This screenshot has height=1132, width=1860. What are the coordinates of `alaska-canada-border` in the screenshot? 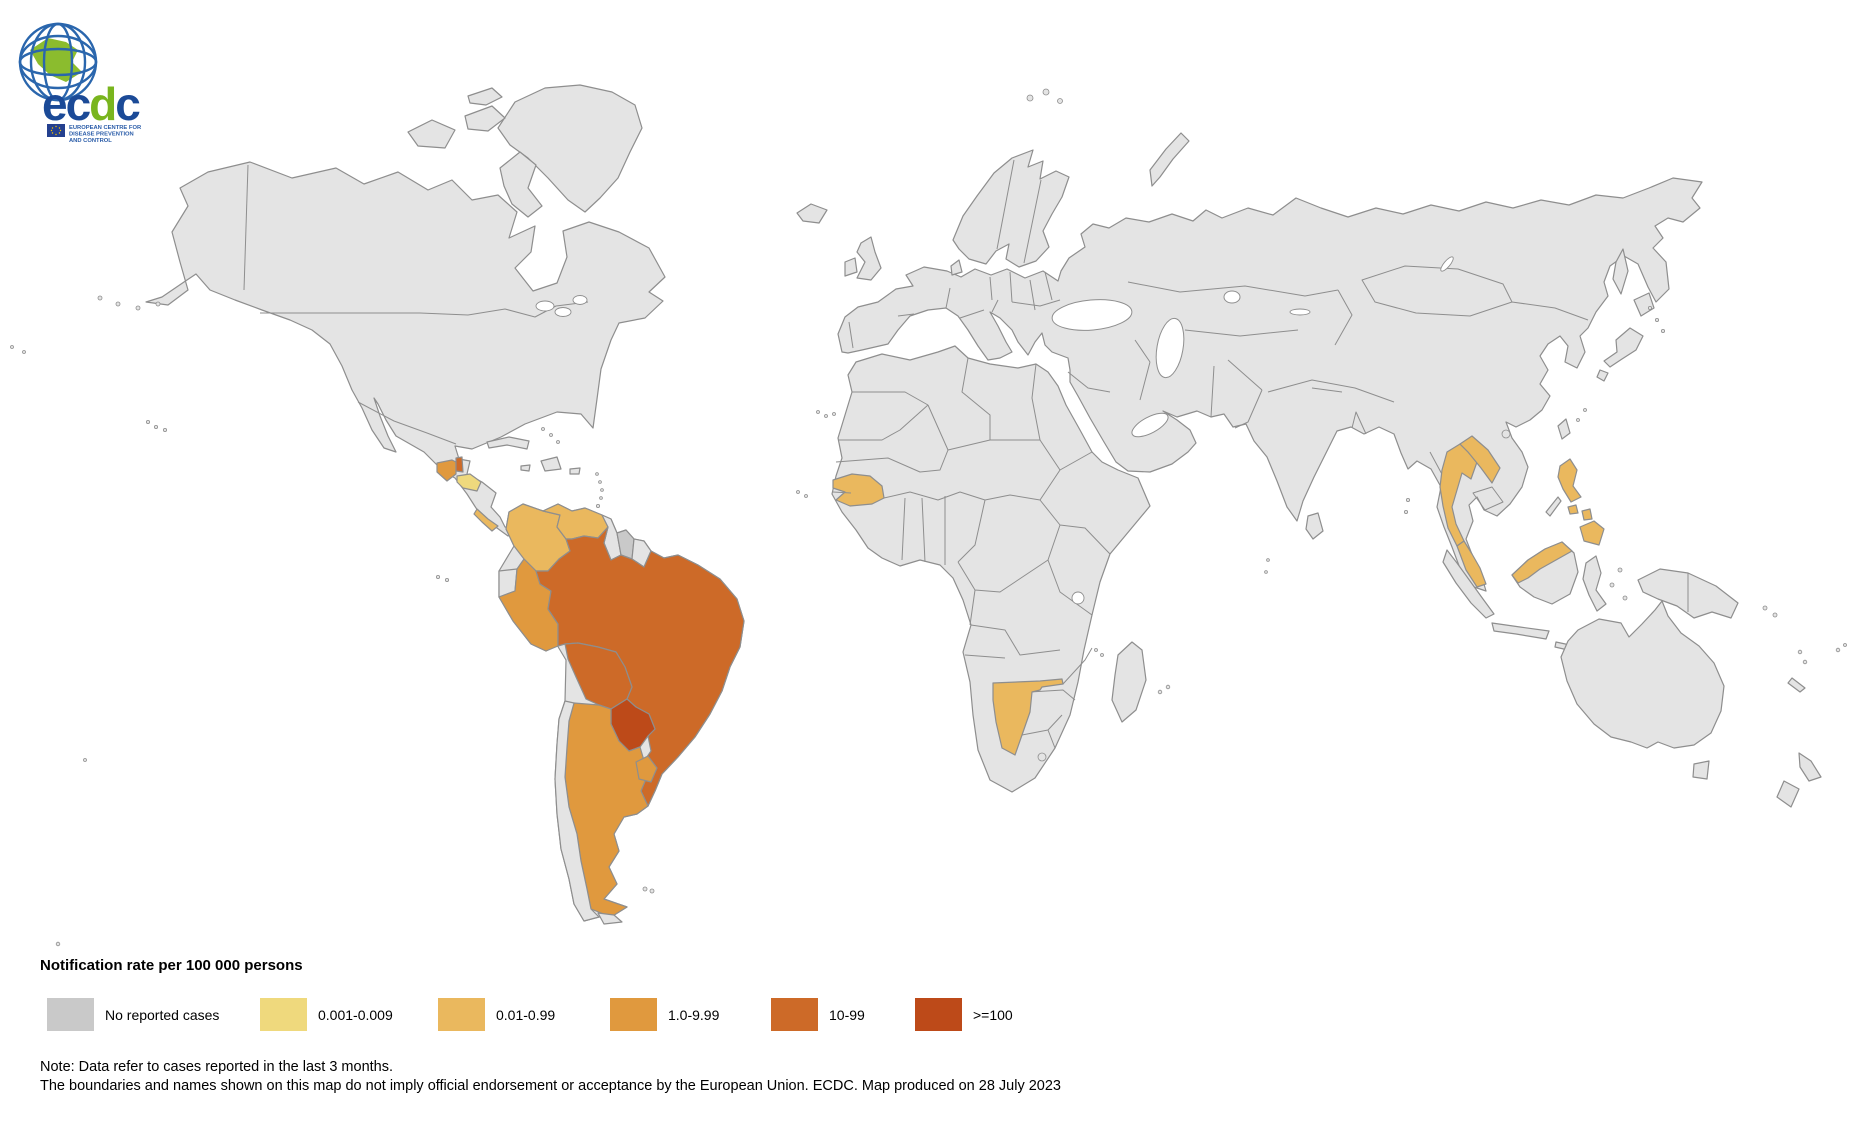 It's located at (246, 227).